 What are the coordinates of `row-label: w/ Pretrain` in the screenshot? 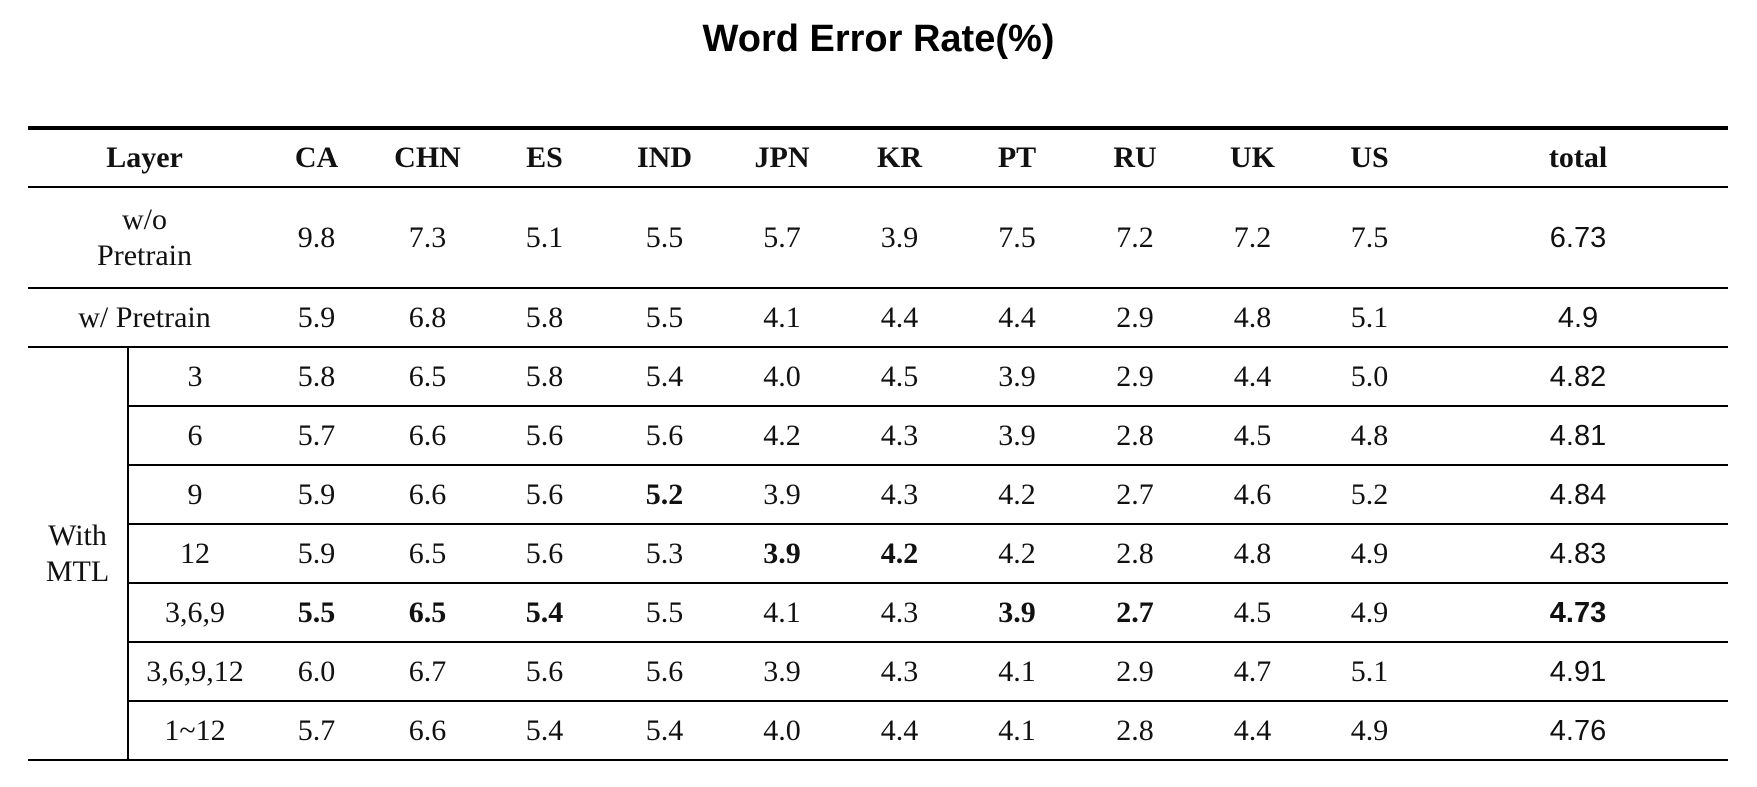 It's located at (145, 318).